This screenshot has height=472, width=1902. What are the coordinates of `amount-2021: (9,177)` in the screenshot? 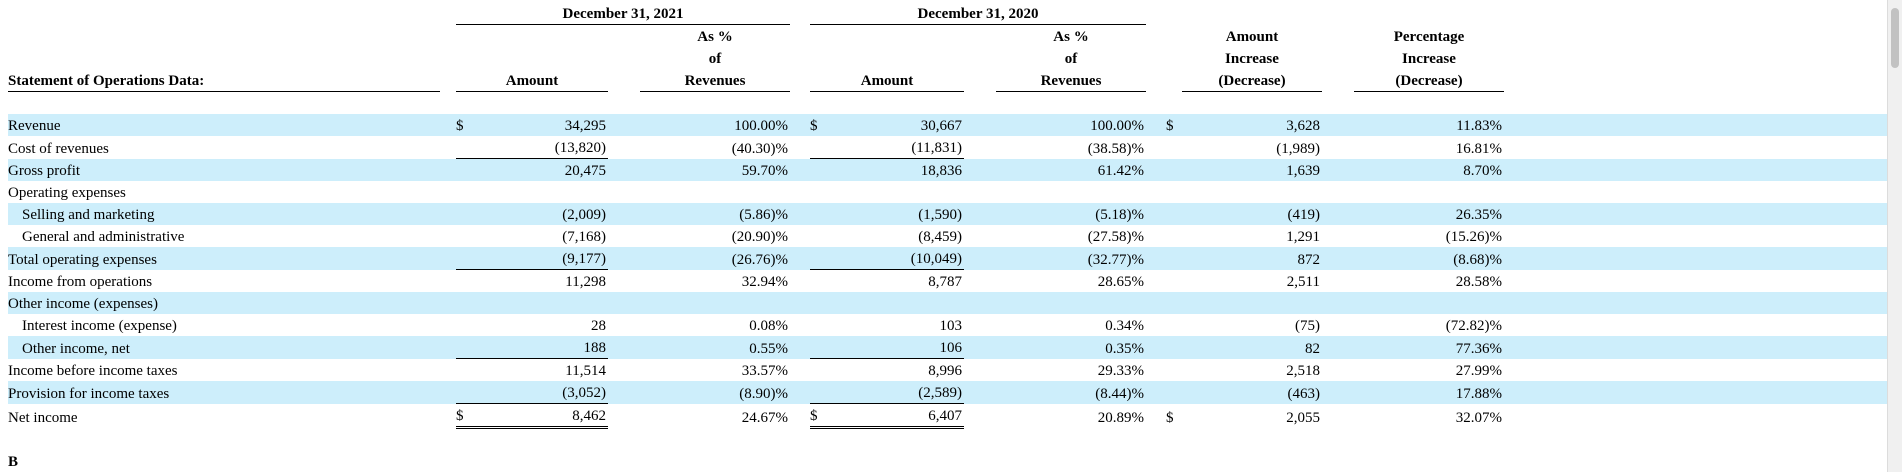 It's located at (540, 258).